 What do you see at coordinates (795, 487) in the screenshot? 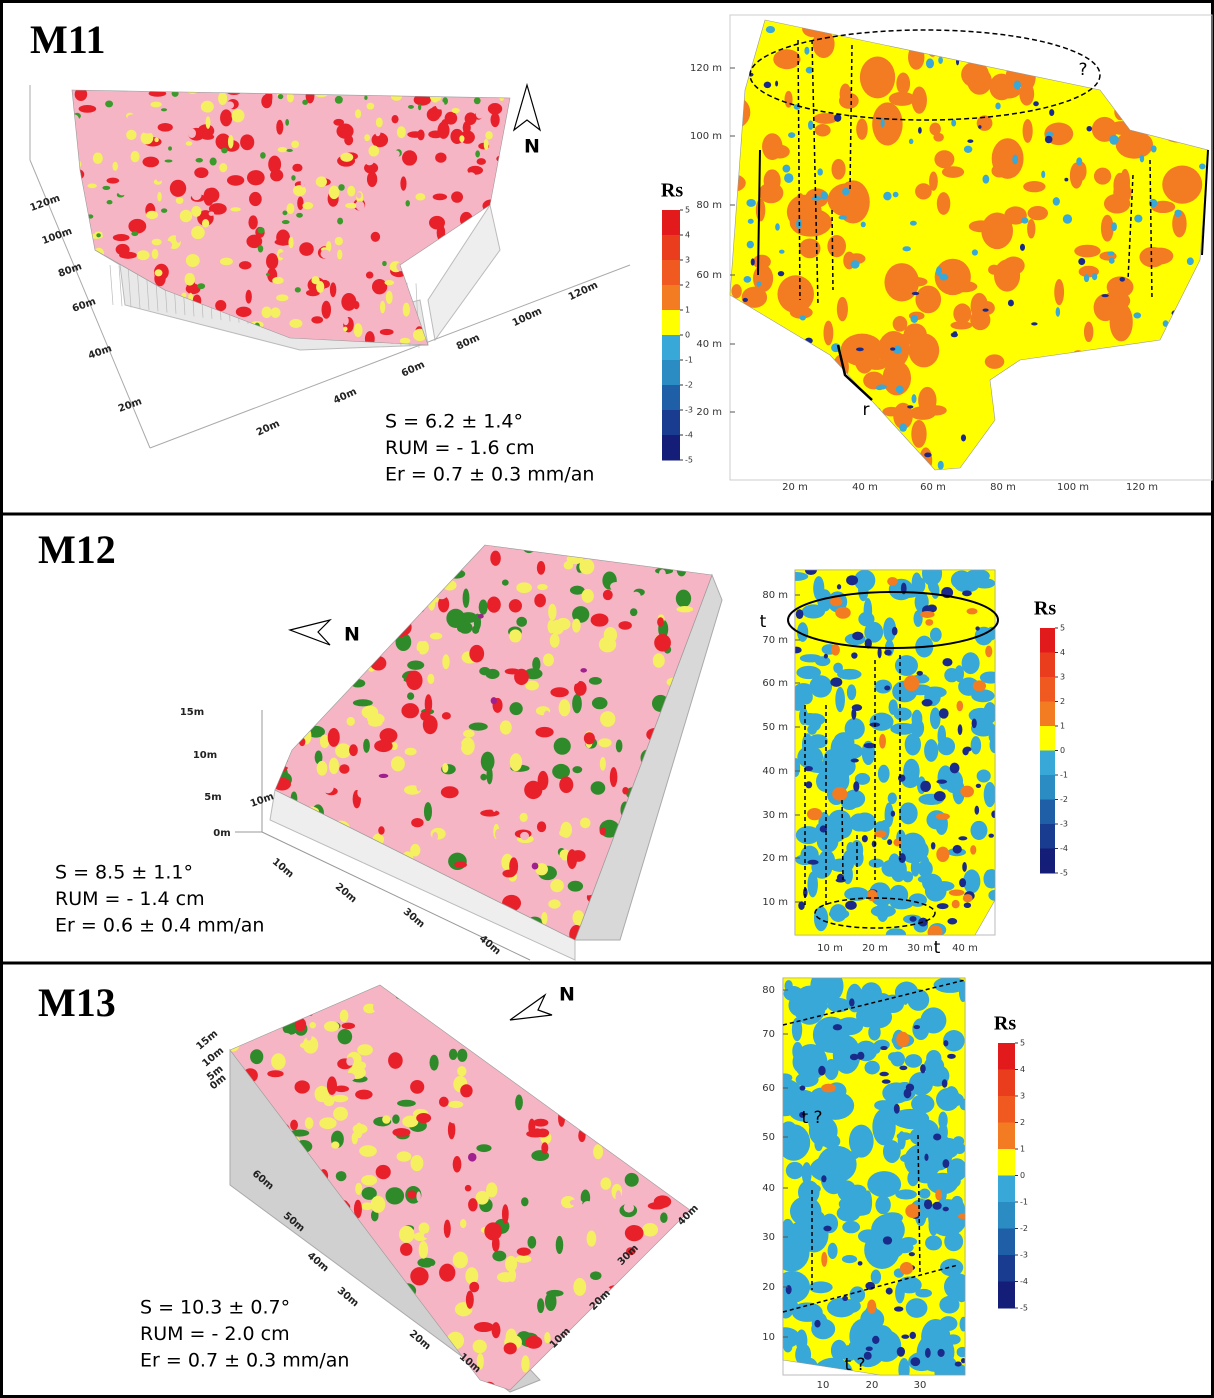
I see `label: 20 m` at bounding box center [795, 487].